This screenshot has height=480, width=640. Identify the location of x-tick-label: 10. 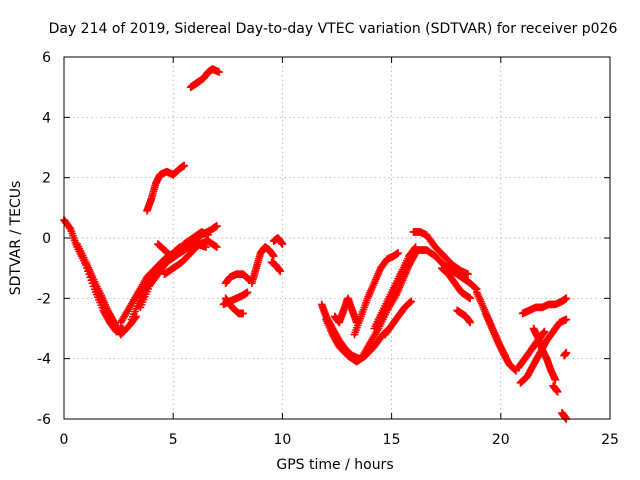
(282, 440).